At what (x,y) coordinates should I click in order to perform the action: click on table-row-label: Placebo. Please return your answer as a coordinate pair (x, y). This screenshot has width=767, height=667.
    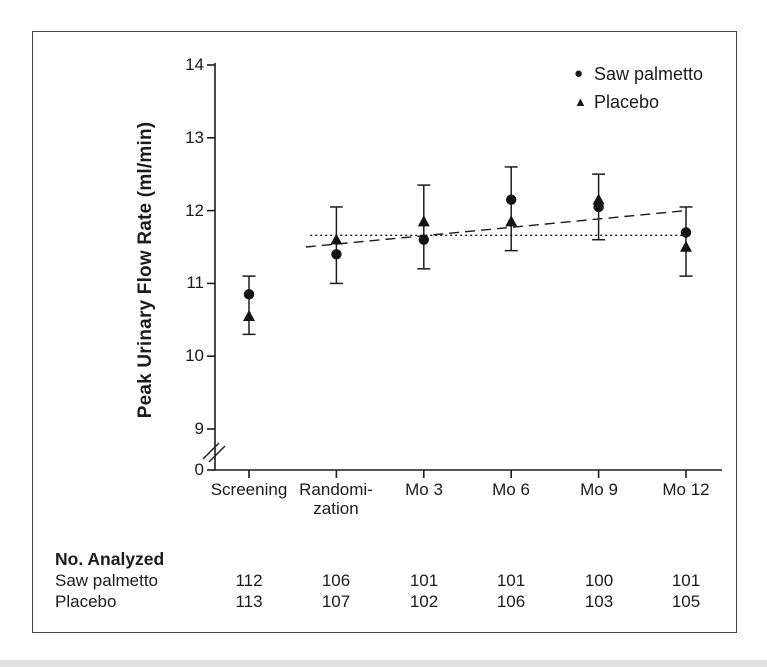
    Looking at the image, I should click on (86, 601).